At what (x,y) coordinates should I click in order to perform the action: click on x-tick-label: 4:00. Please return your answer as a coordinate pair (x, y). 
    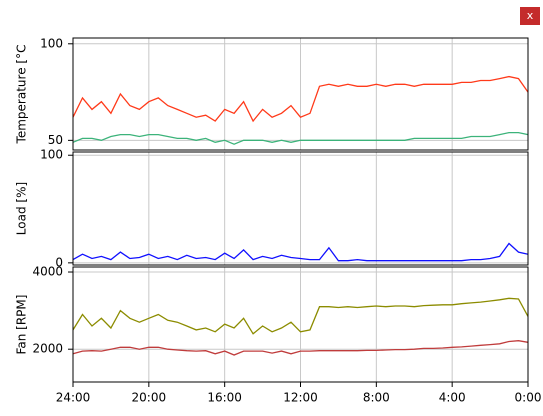
    Looking at the image, I should click on (452, 398).